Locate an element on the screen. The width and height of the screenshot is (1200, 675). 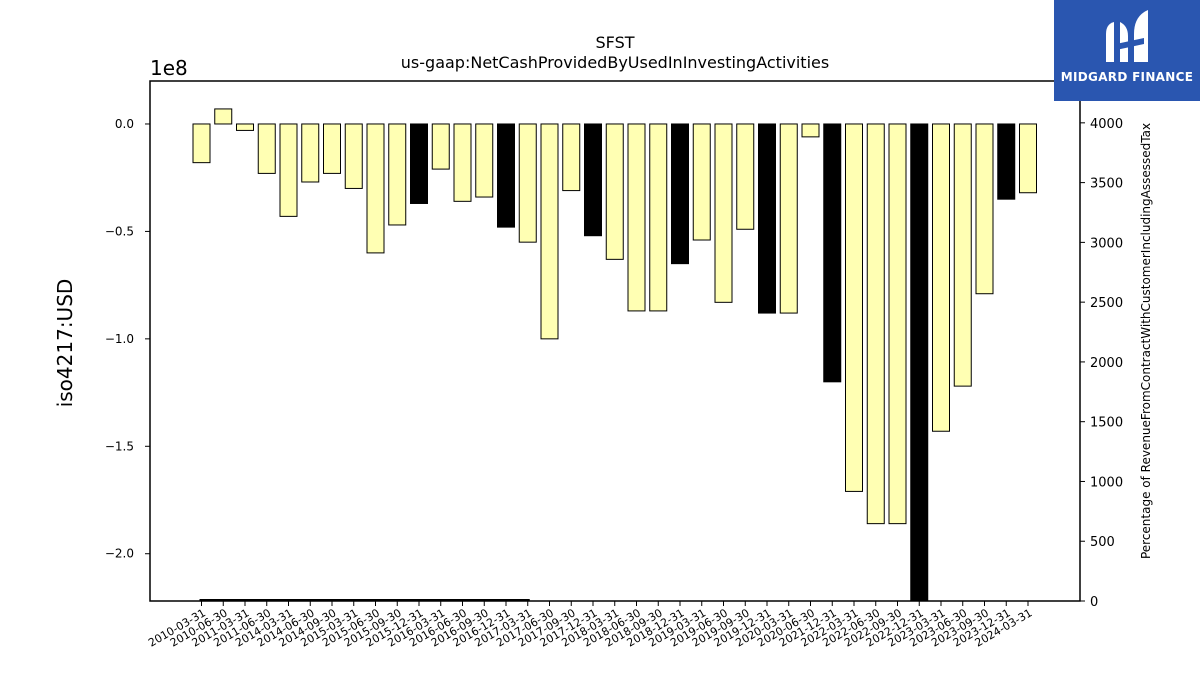
y2-tick-label: 2000 is located at coordinates (1106, 363).